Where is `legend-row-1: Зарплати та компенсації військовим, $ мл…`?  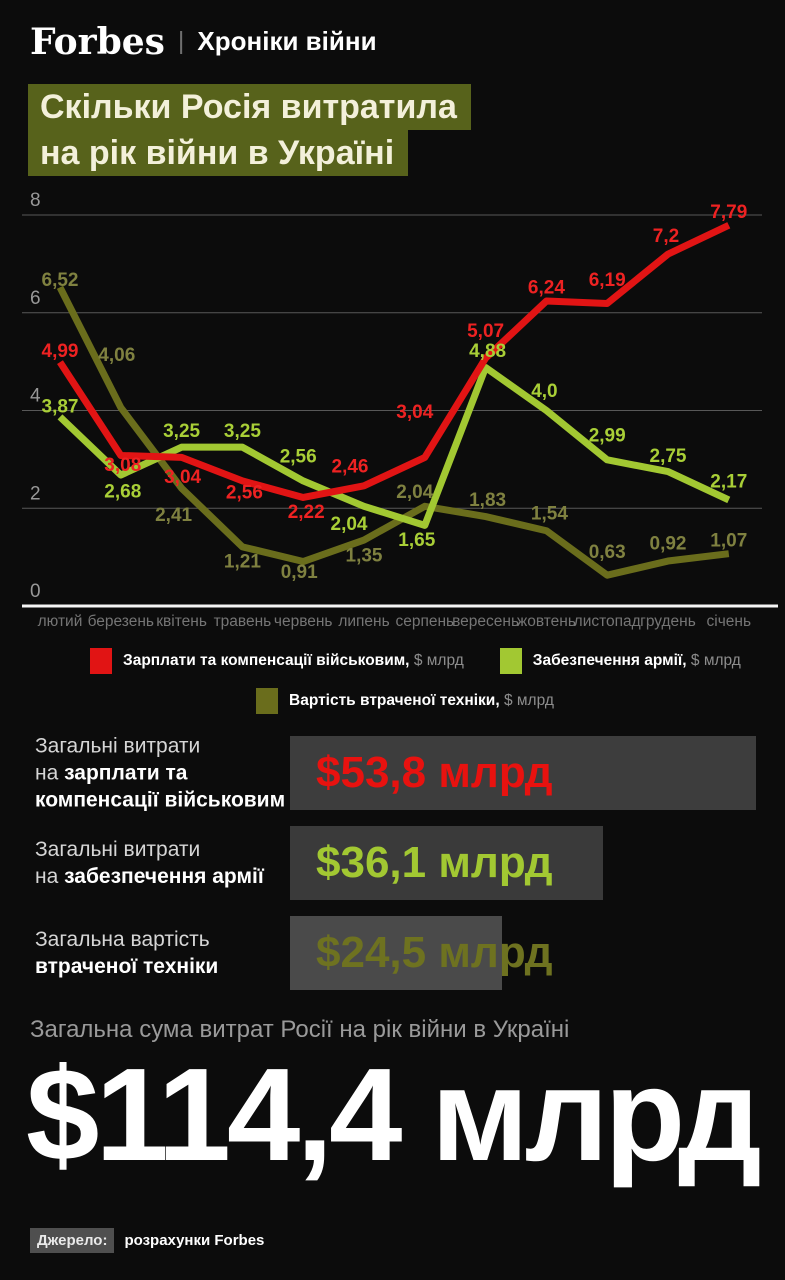
legend-row-1: Зарплати та компенсації військовим, $ мл… is located at coordinates (415, 661).